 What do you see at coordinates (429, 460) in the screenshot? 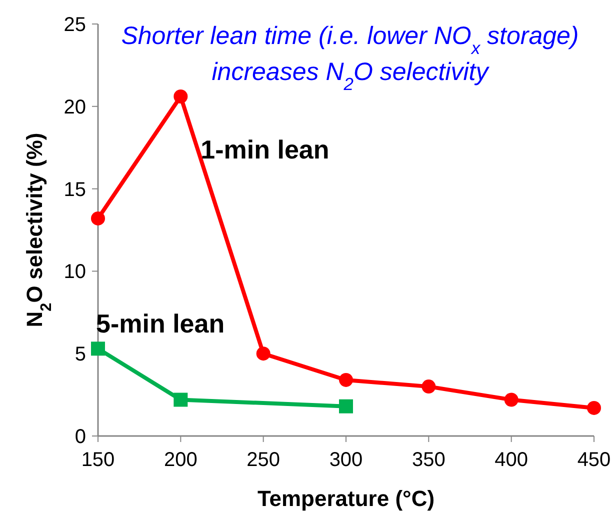
I see `x-tick-label: 350` at bounding box center [429, 460].